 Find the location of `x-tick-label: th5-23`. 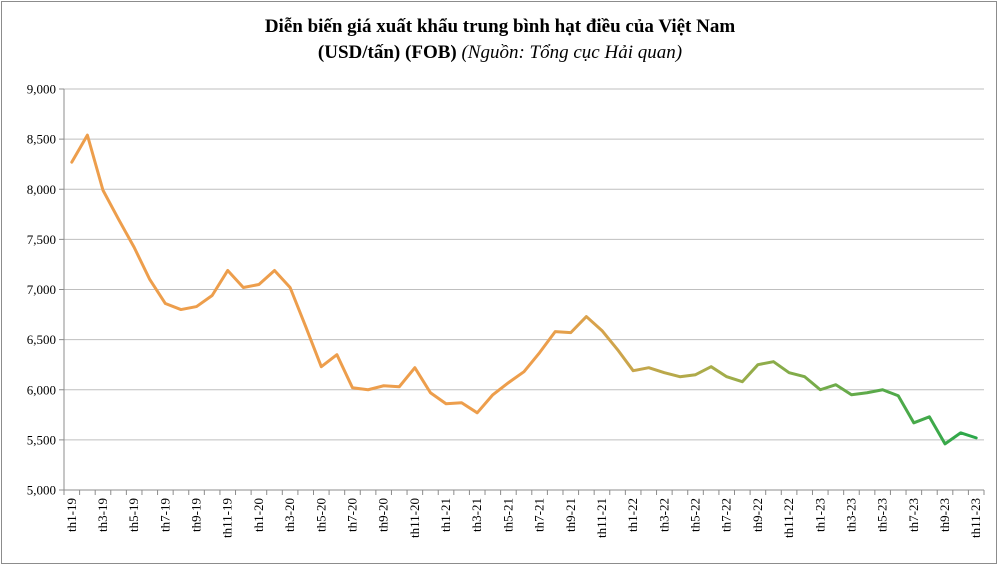

x-tick-label: th5-23 is located at coordinates (882, 515).